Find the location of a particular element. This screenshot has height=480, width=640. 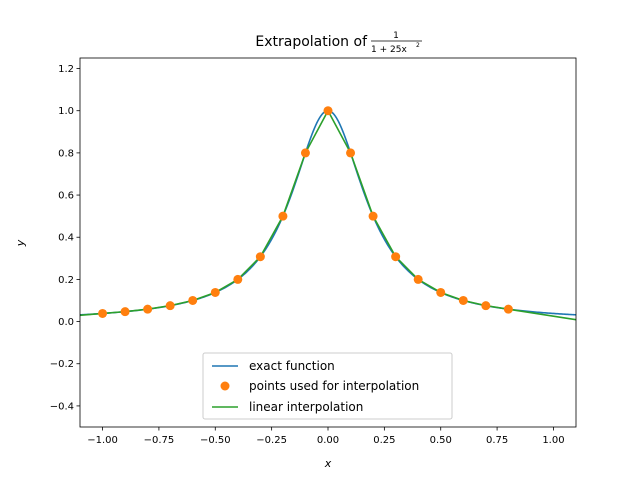

x-tick-label: −0.75 is located at coordinates (159, 440).